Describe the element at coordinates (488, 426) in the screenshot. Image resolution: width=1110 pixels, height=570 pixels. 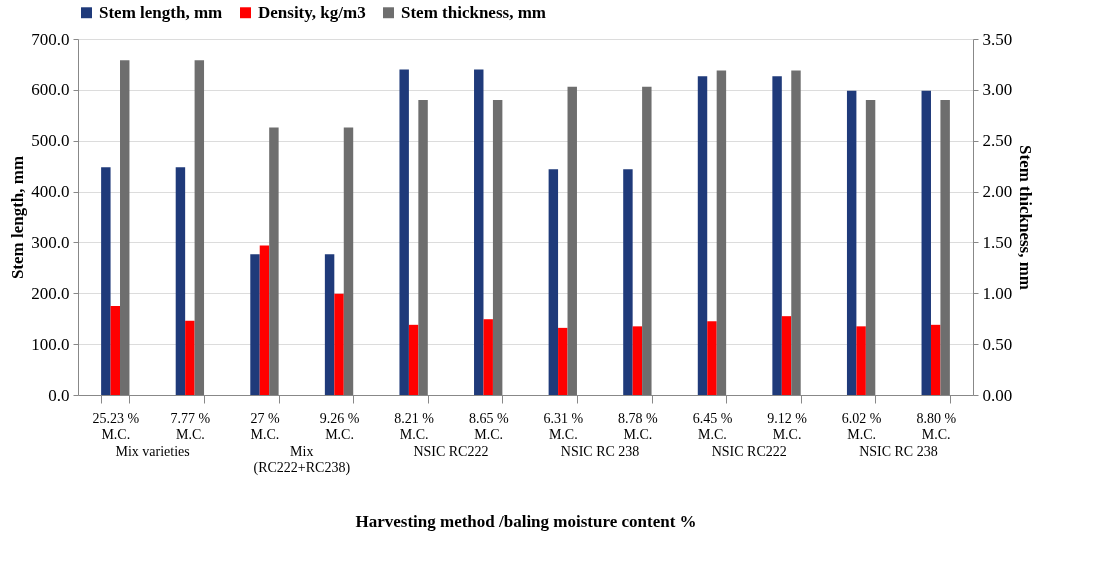
I see `x-tick-label: 8.65 % M.C.` at that location.